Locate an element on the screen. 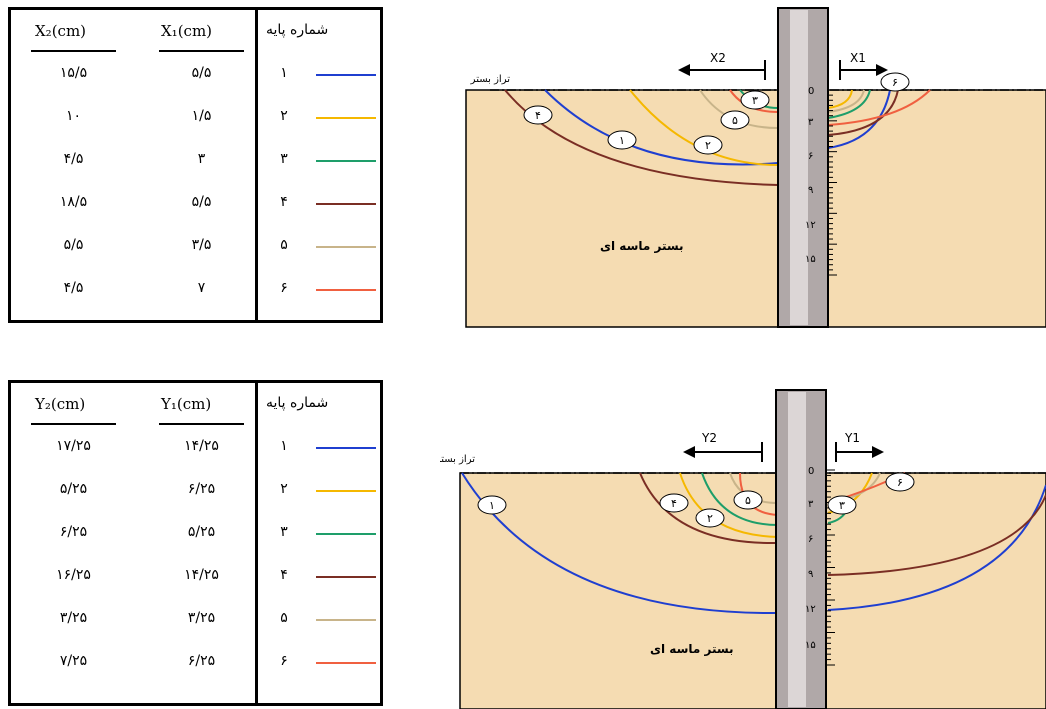 This screenshot has height=709, width=1046. cell-pier-number: ۶ is located at coordinates (284, 661).